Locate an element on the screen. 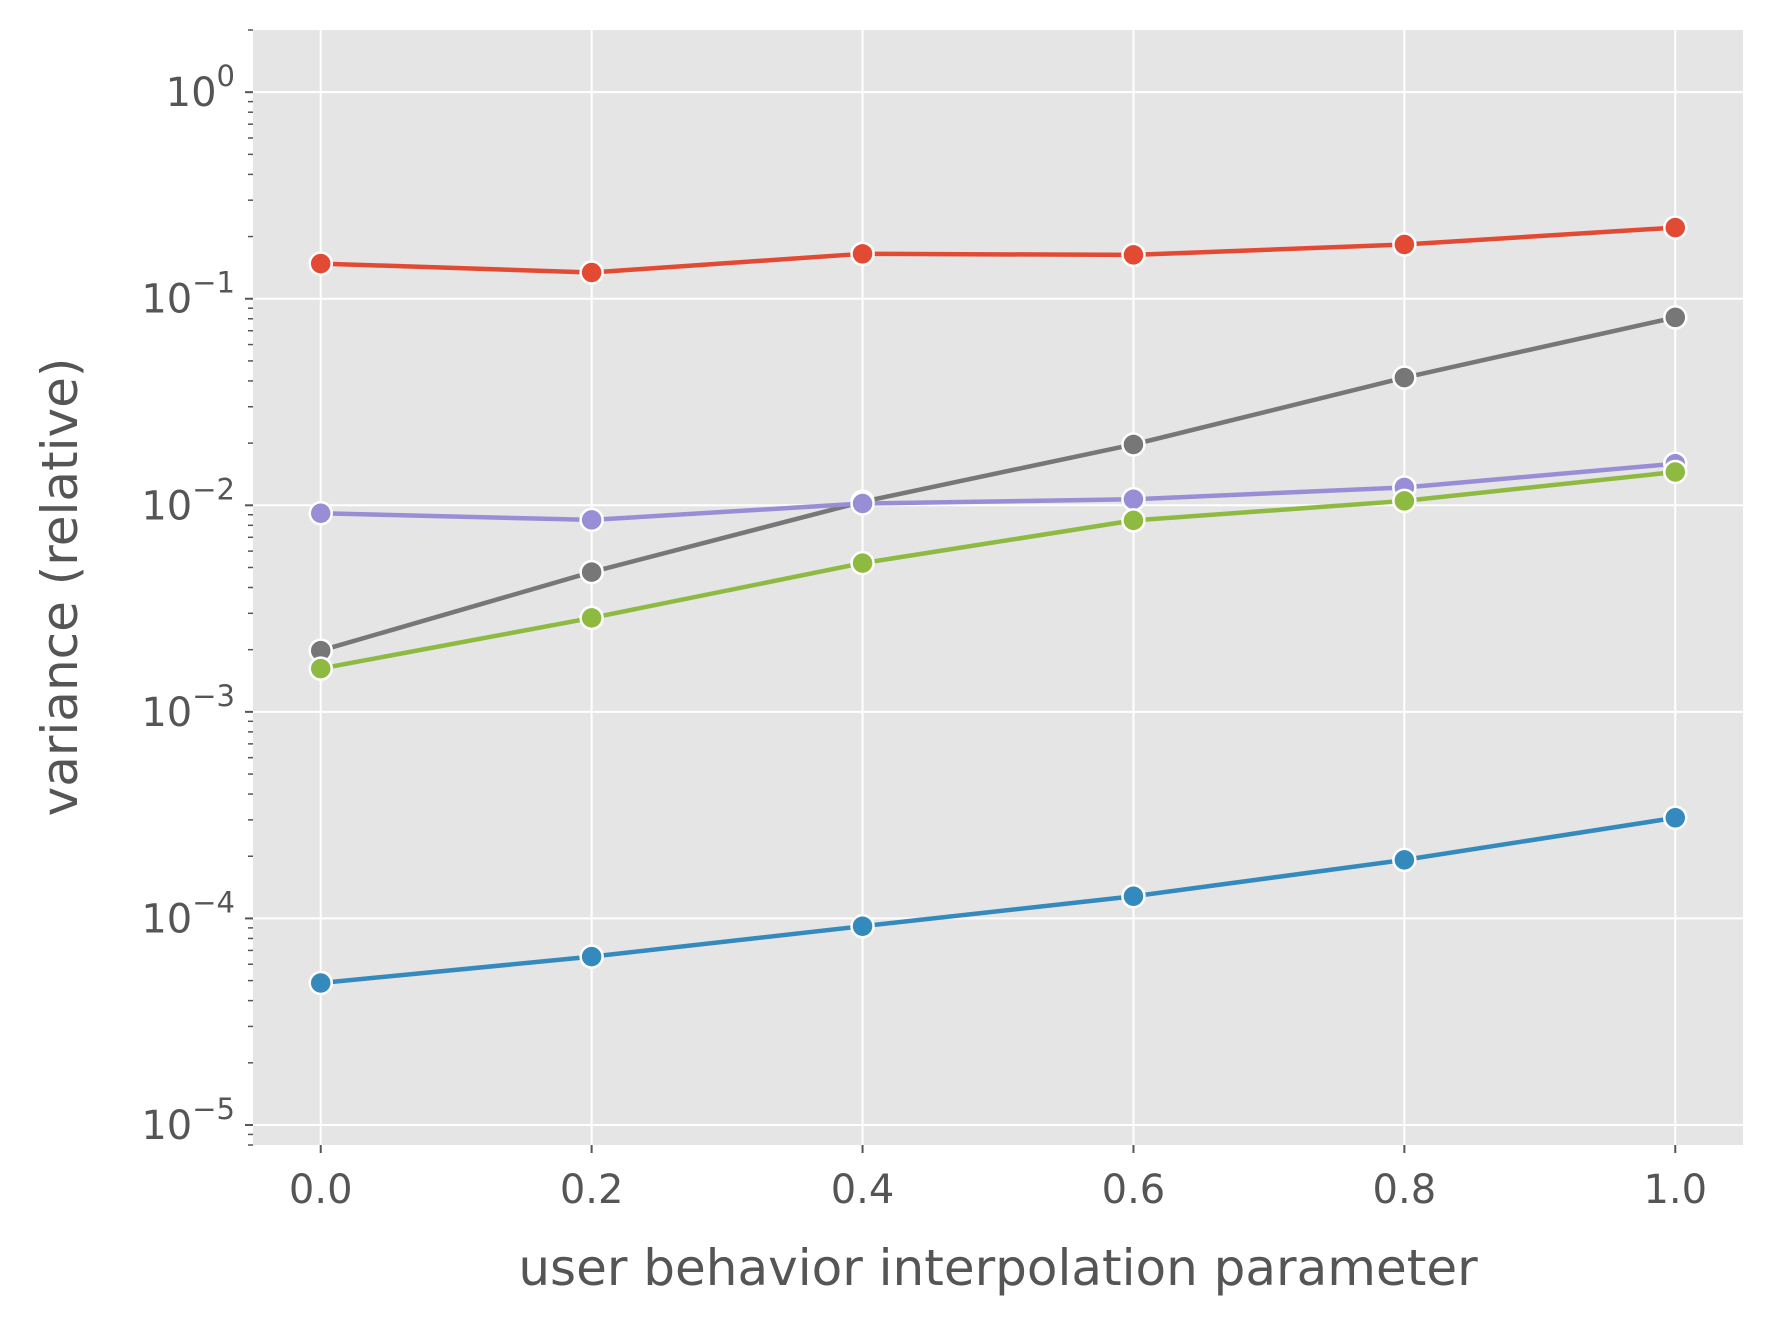 This screenshot has height=1321, width=1768. y-axis: 10⁻⁵ 10⁻⁴ 10⁻³ 10⁻² 10⁻¹ 10⁰ is located at coordinates (197, 604).